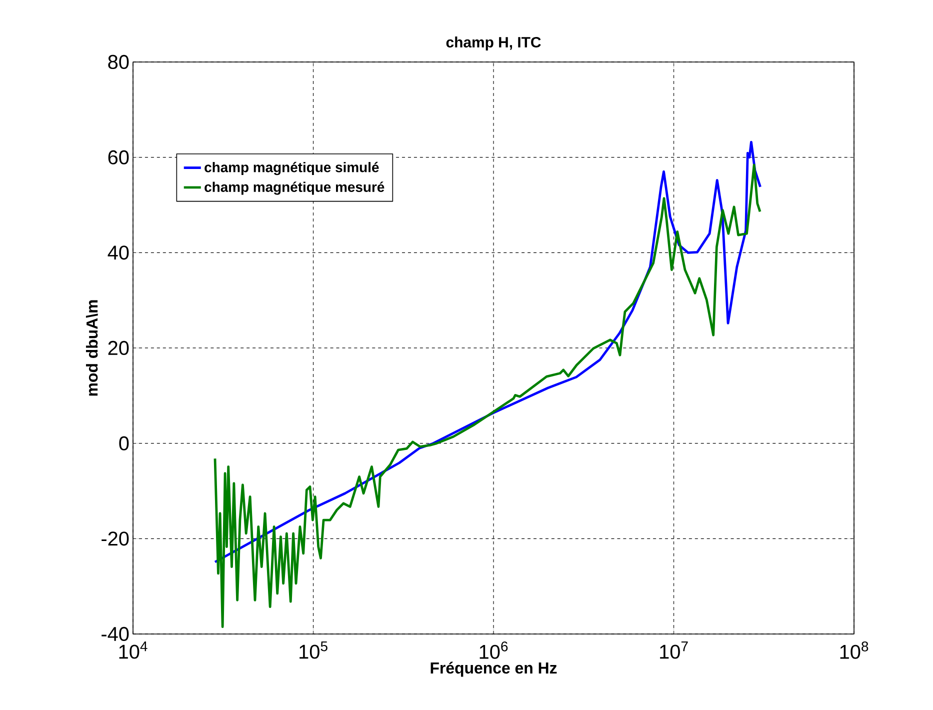 This screenshot has height=710, width=933. Describe the element at coordinates (854, 650) in the screenshot. I see `x-tick-label: 10$^{8}$` at that location.